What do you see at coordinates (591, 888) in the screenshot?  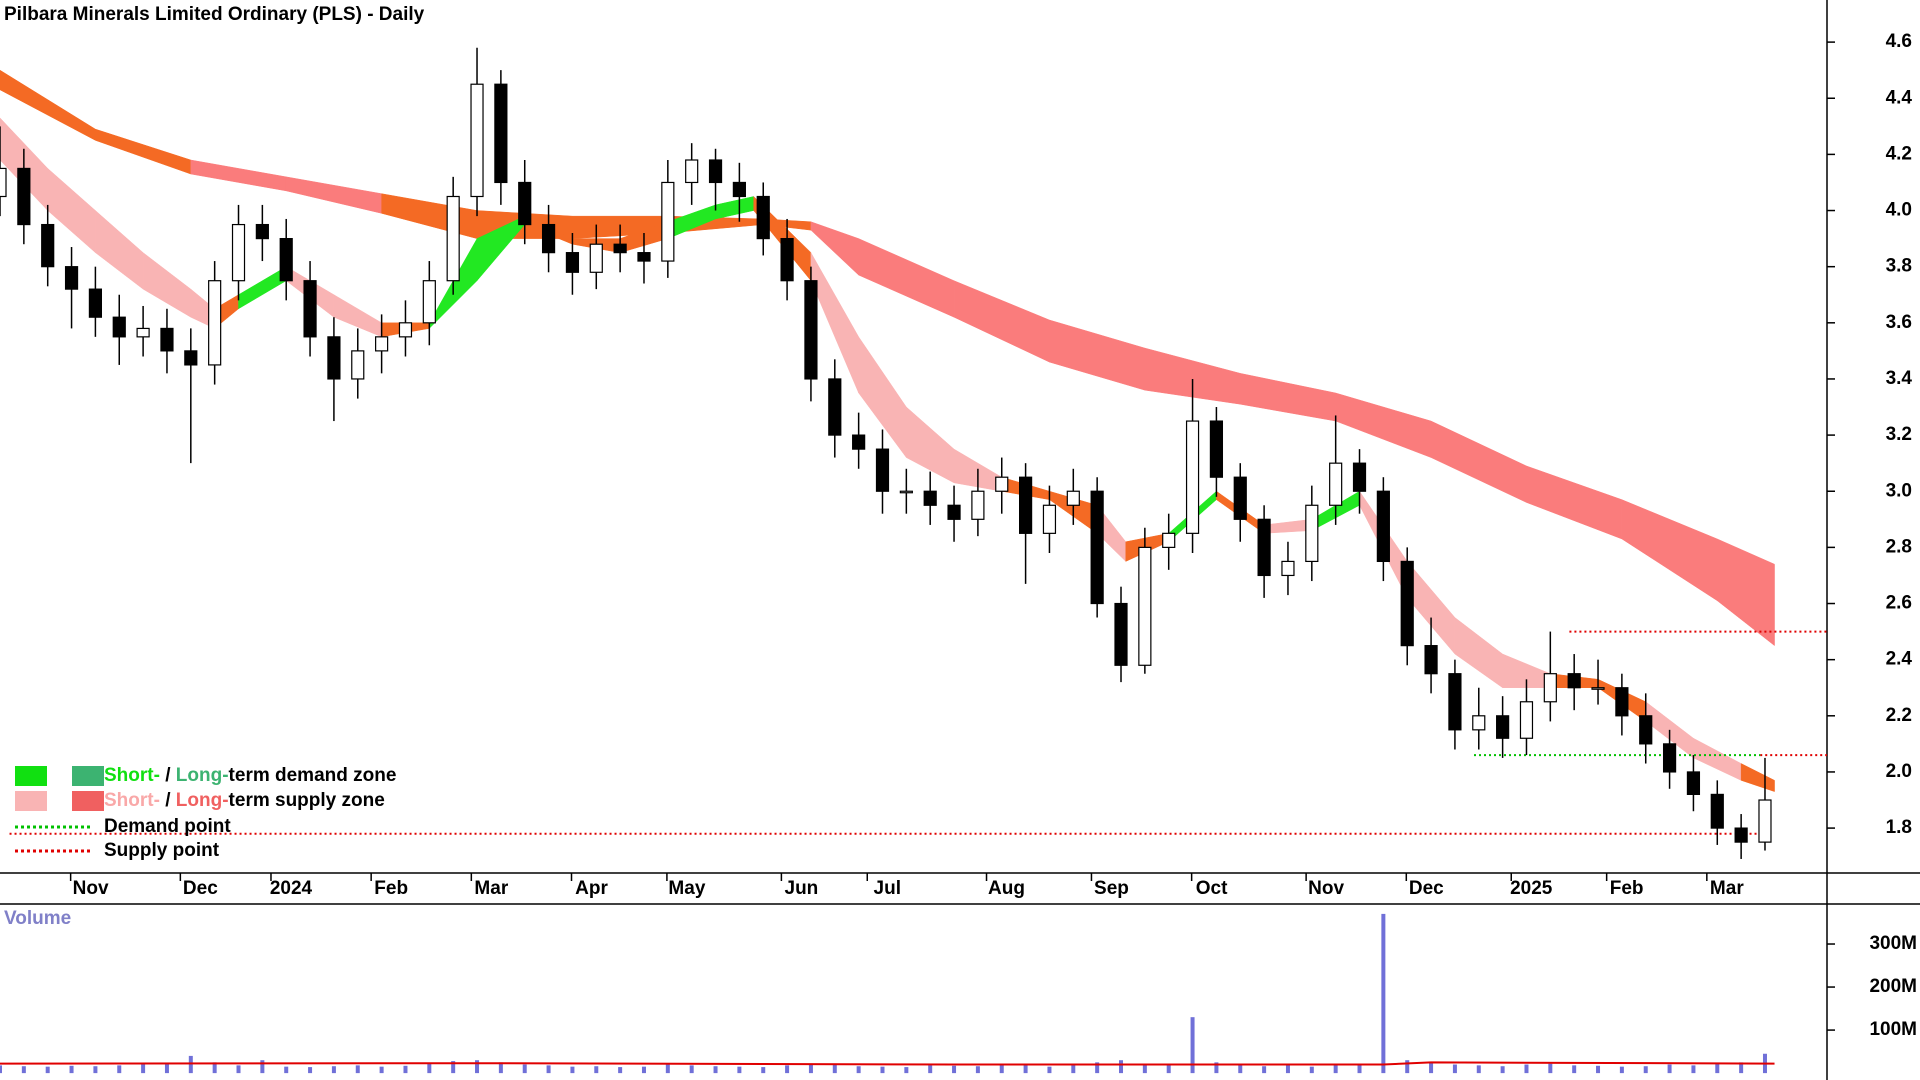 I see `x-tick-label: Apr` at bounding box center [591, 888].